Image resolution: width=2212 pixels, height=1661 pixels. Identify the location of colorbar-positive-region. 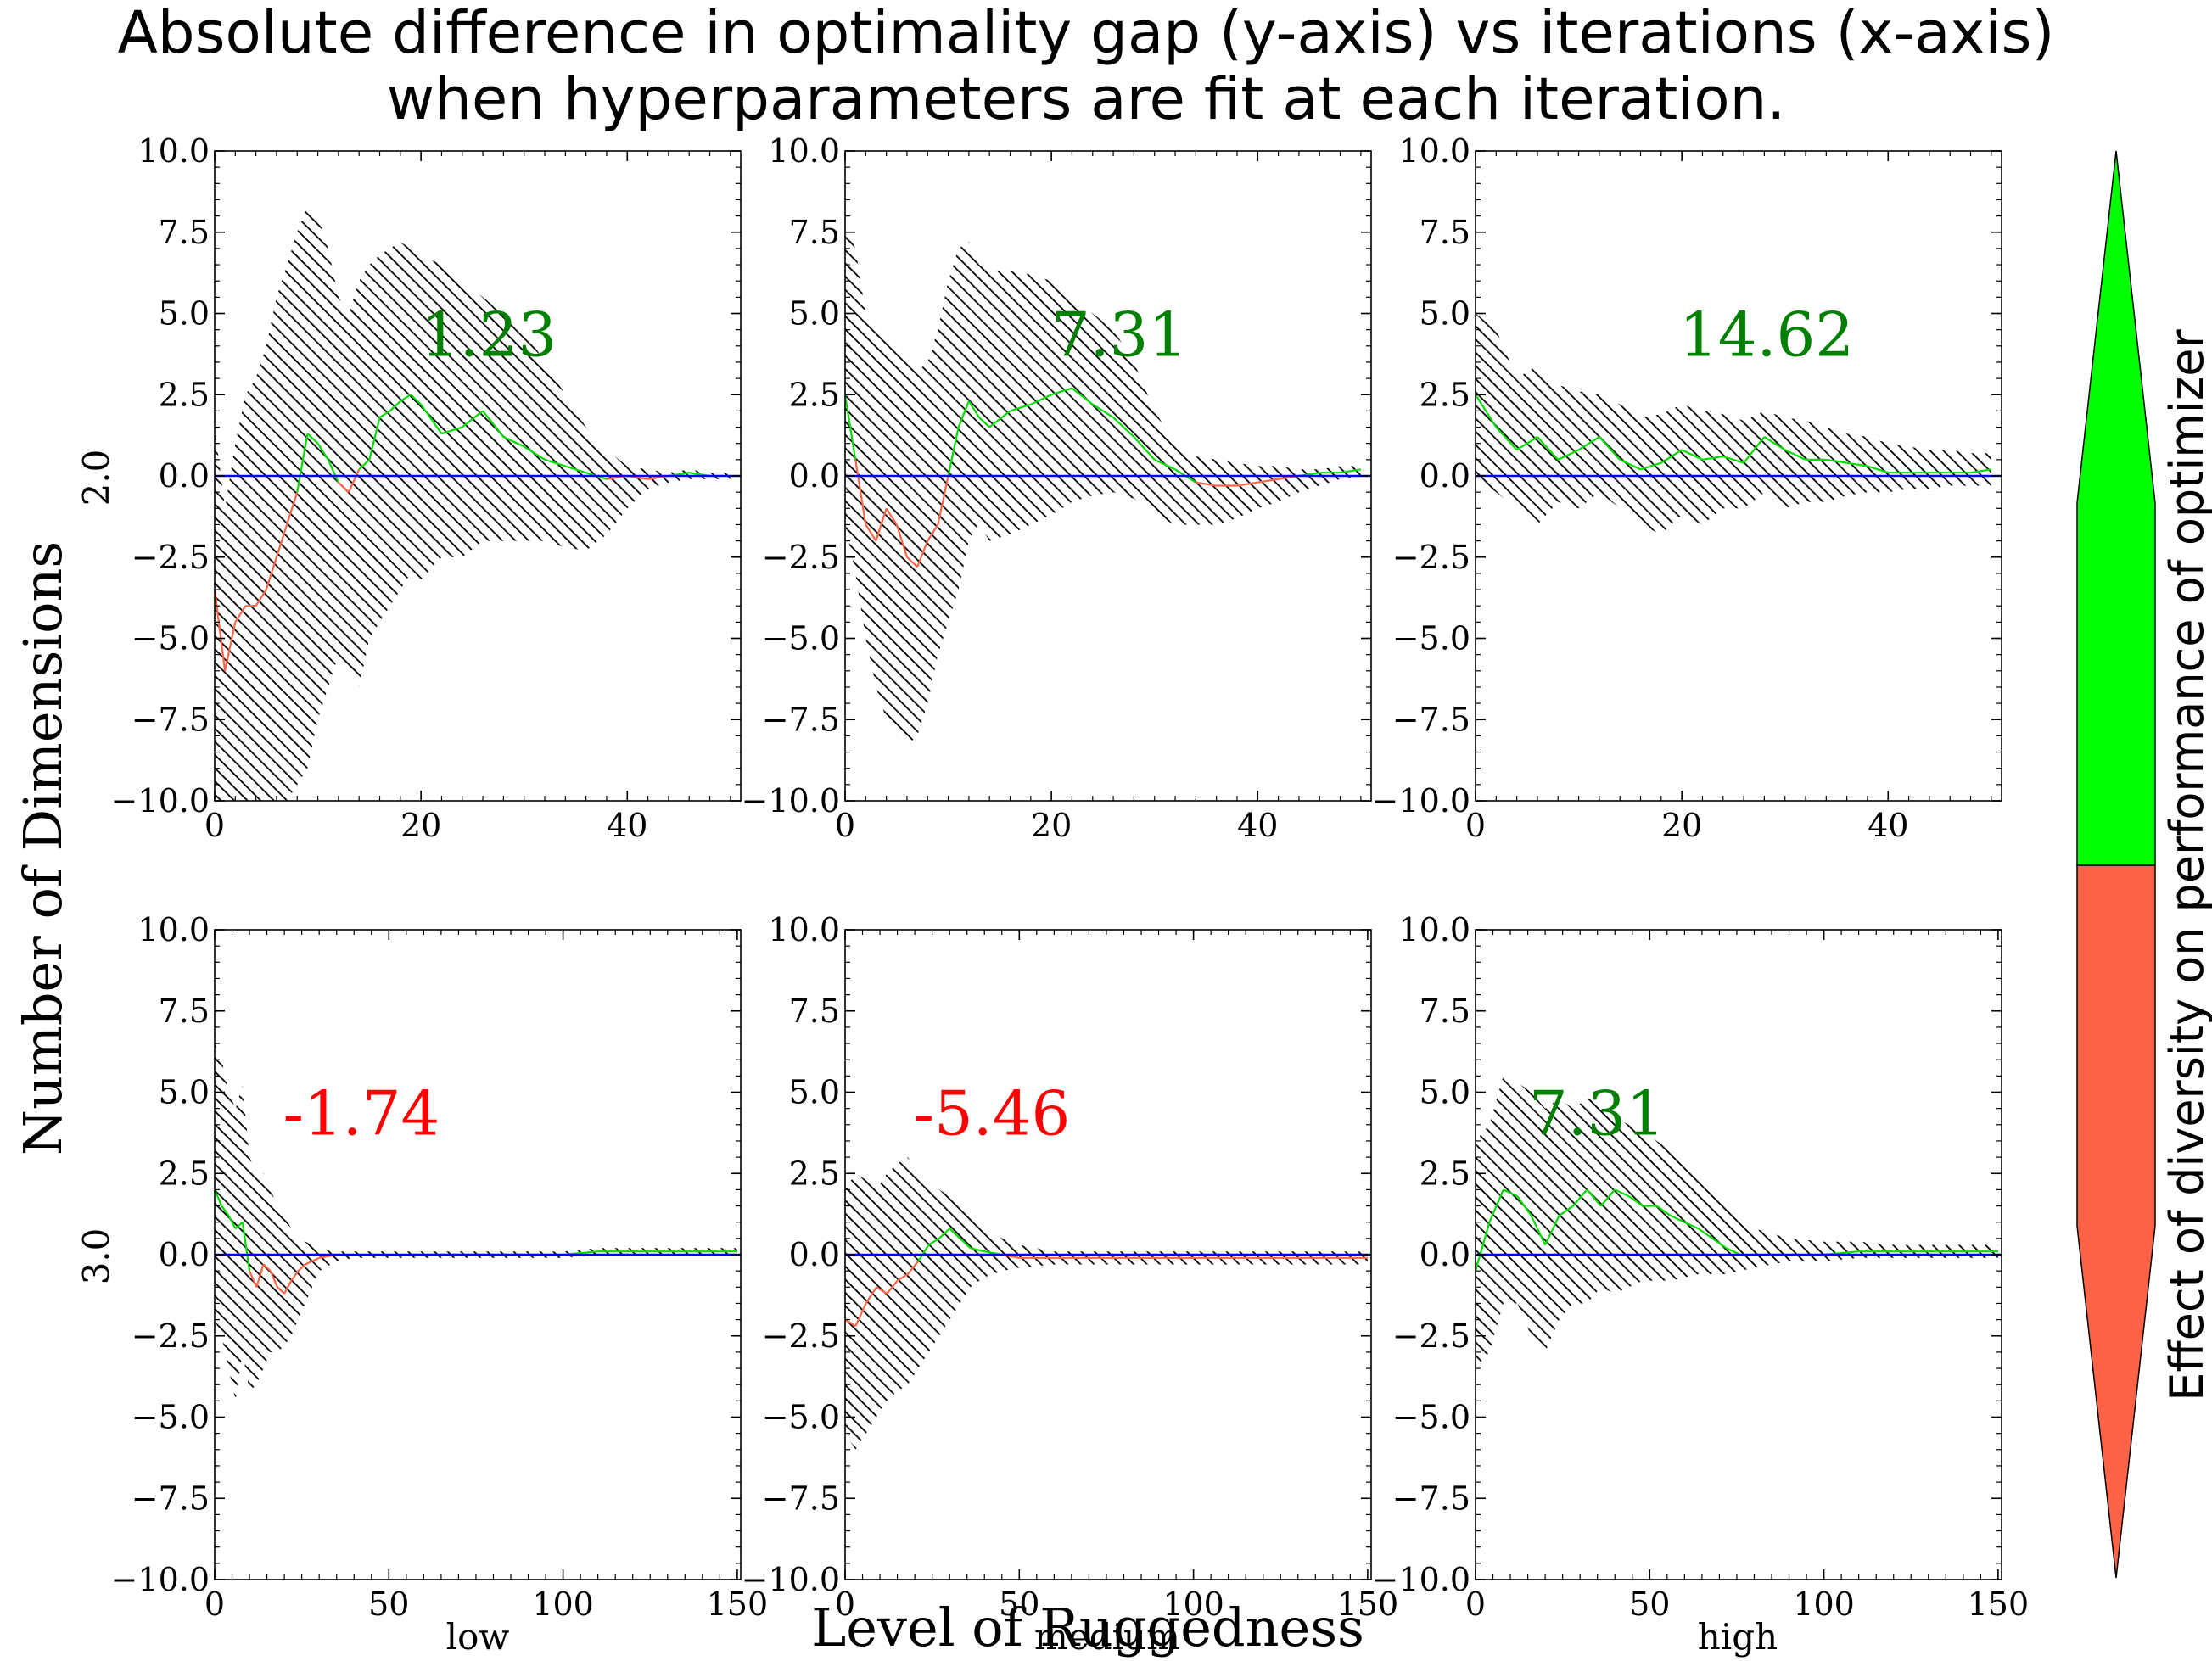
(2116, 508).